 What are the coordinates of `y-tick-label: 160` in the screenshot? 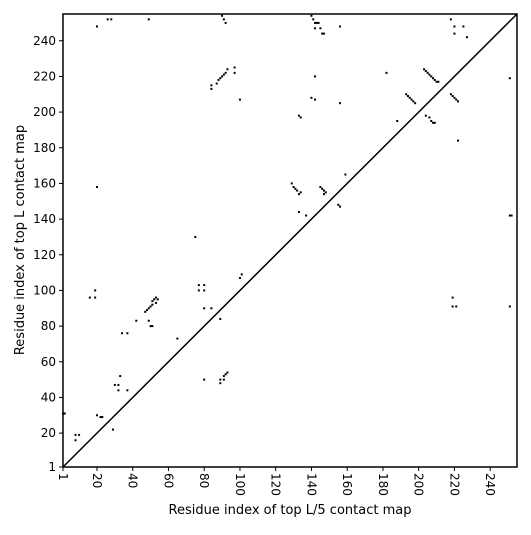 It's located at (44, 183).